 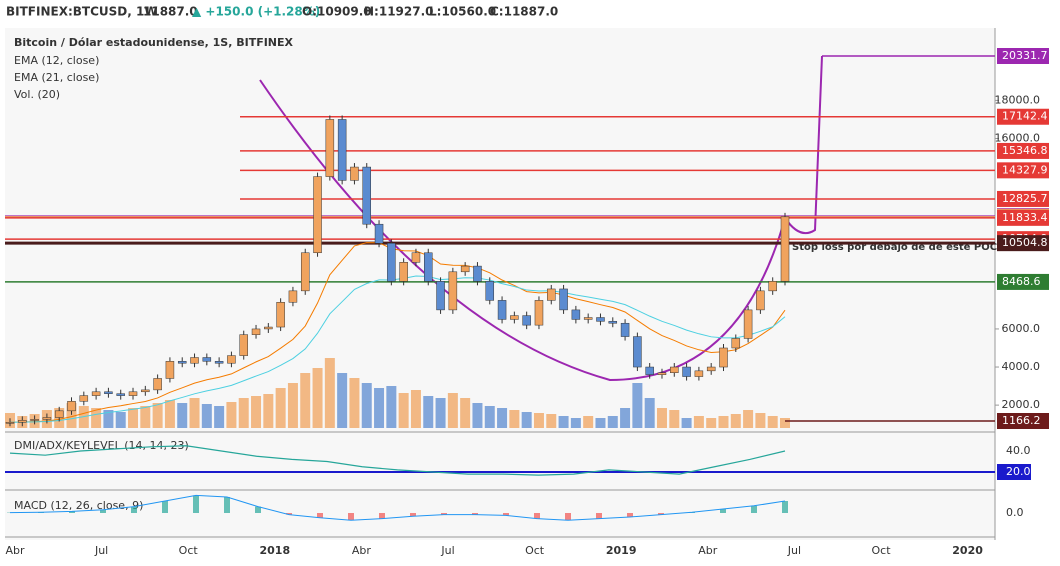 What do you see at coordinates (1025, 169) in the screenshot?
I see `level-label: 14327.9` at bounding box center [1025, 169].